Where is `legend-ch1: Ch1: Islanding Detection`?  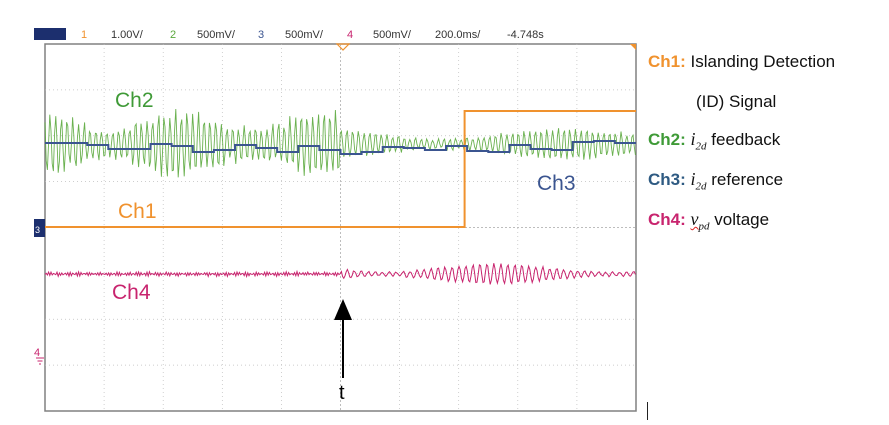
legend-ch1: Ch1: Islanding Detection is located at coordinates (741, 62).